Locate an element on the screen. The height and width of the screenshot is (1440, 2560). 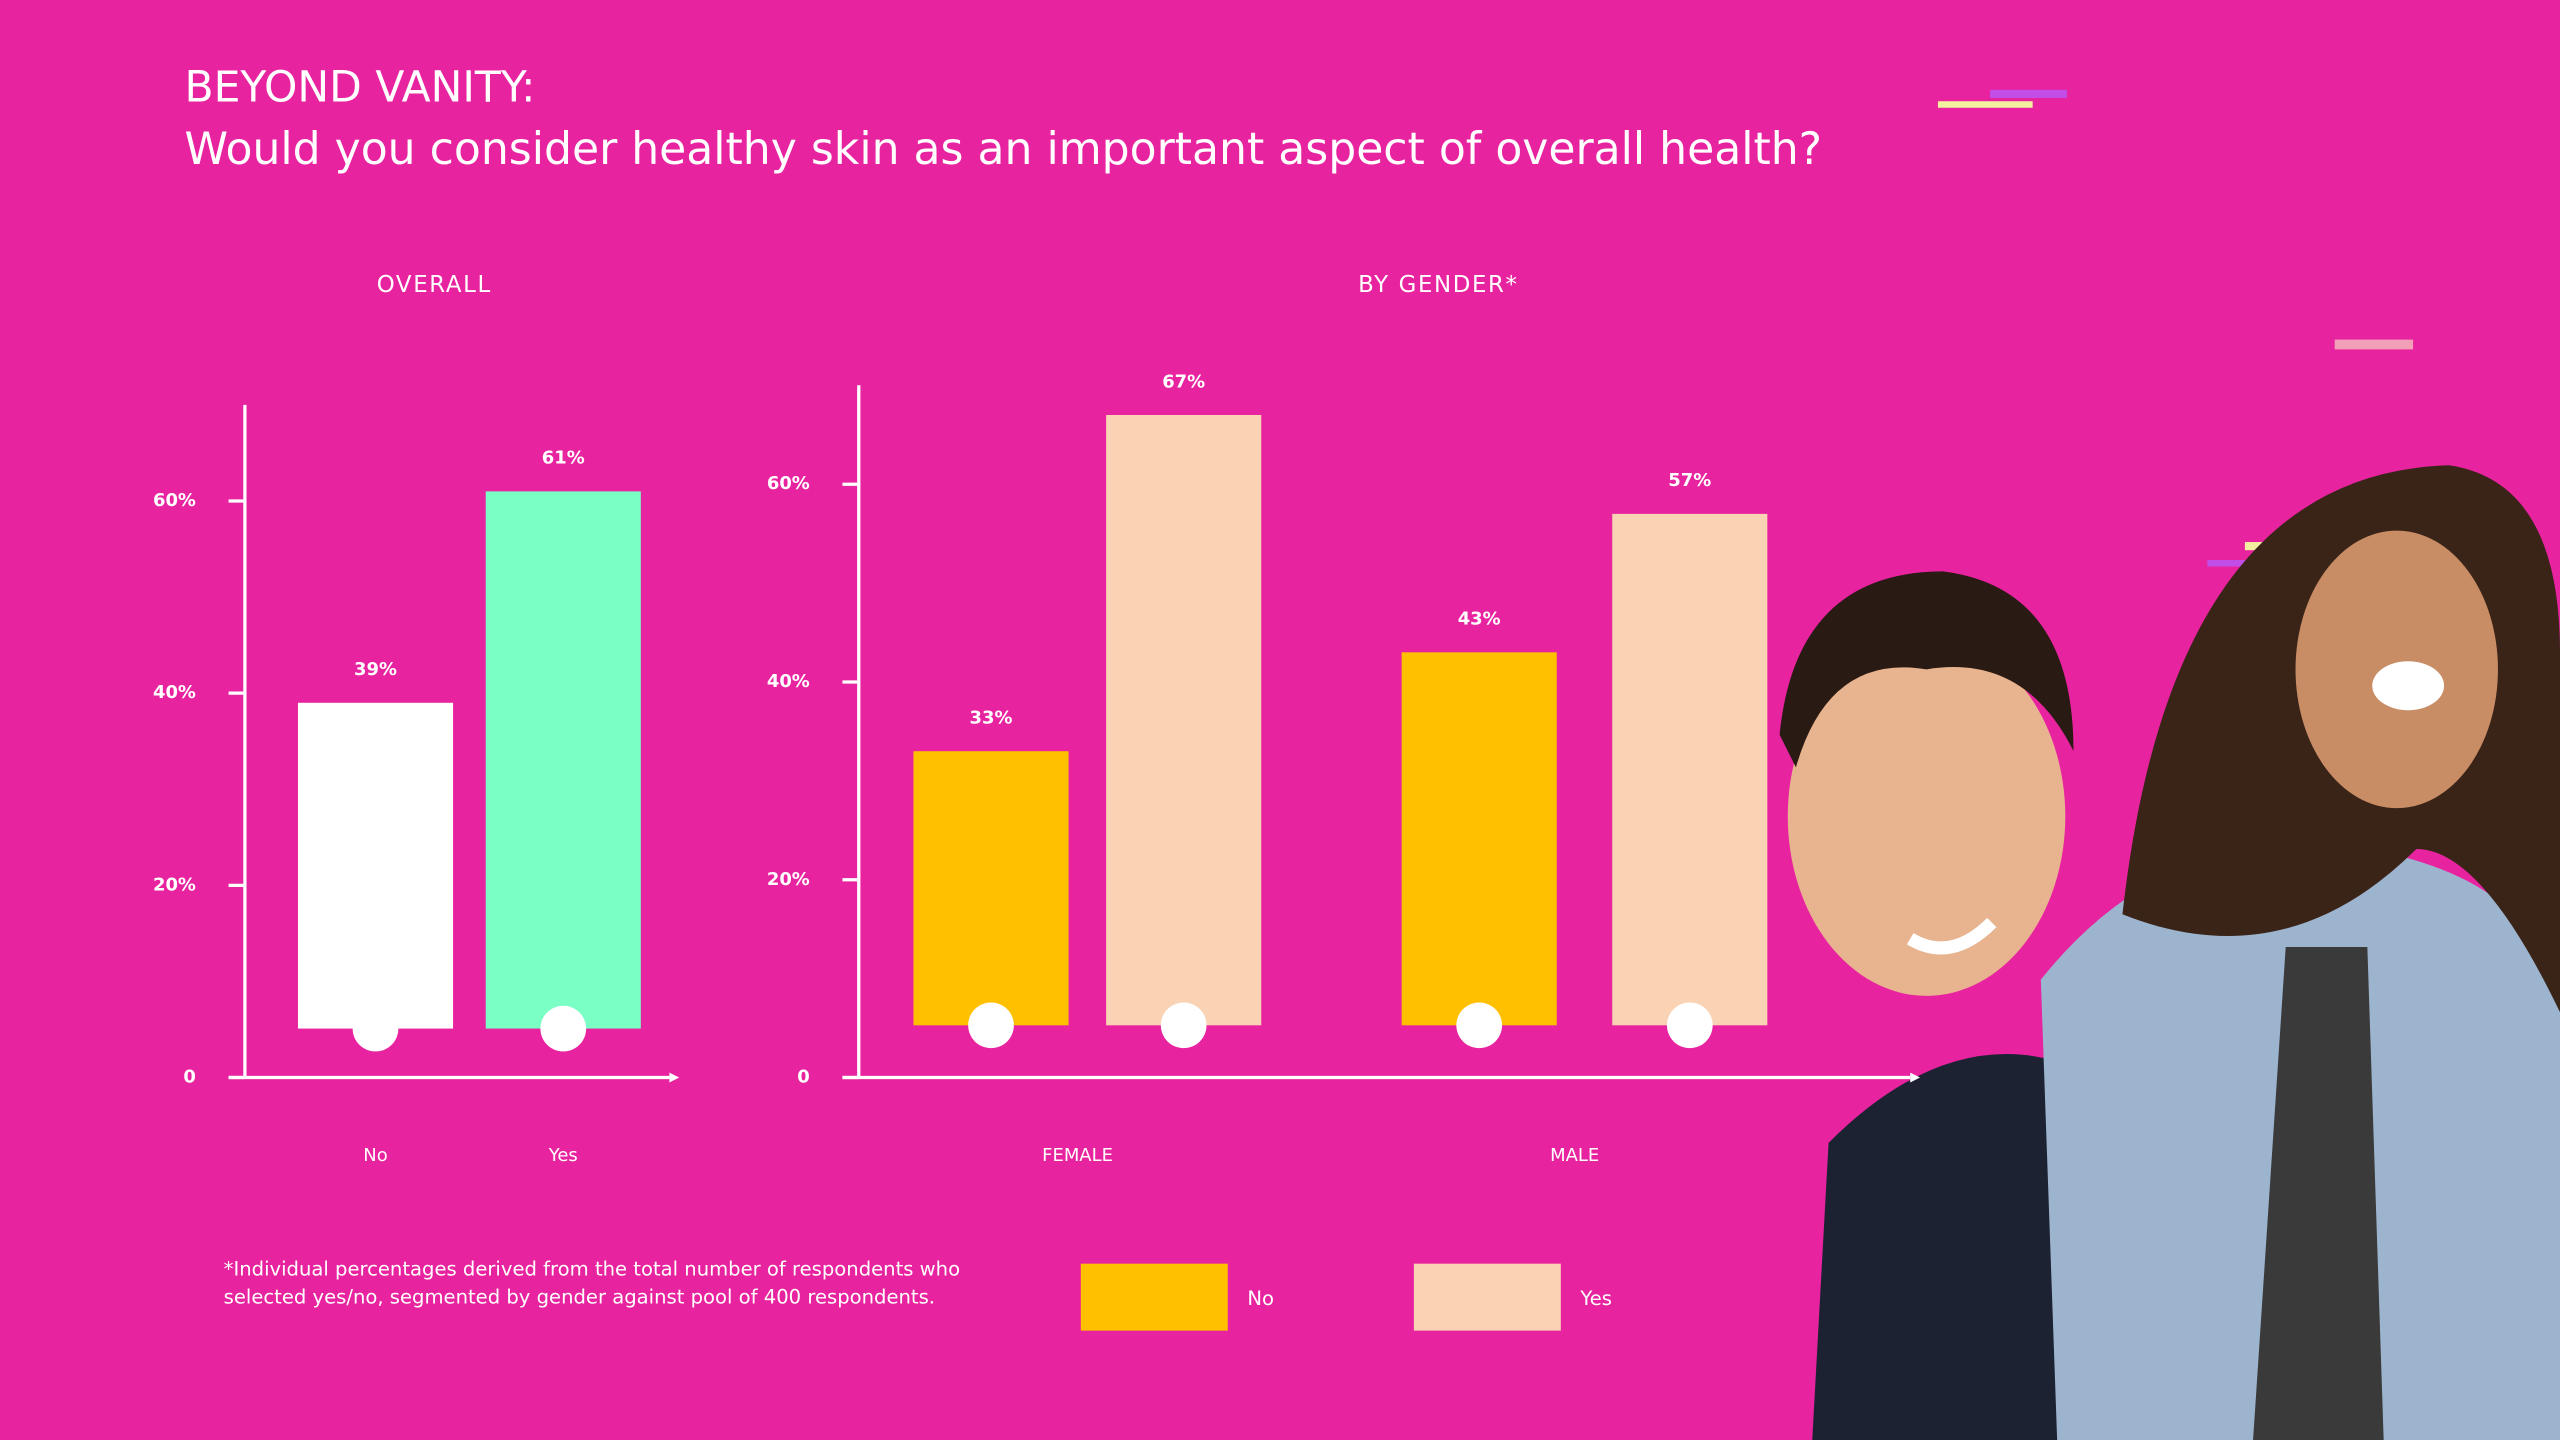
x-tick-label: MALE is located at coordinates (1574, 1155).